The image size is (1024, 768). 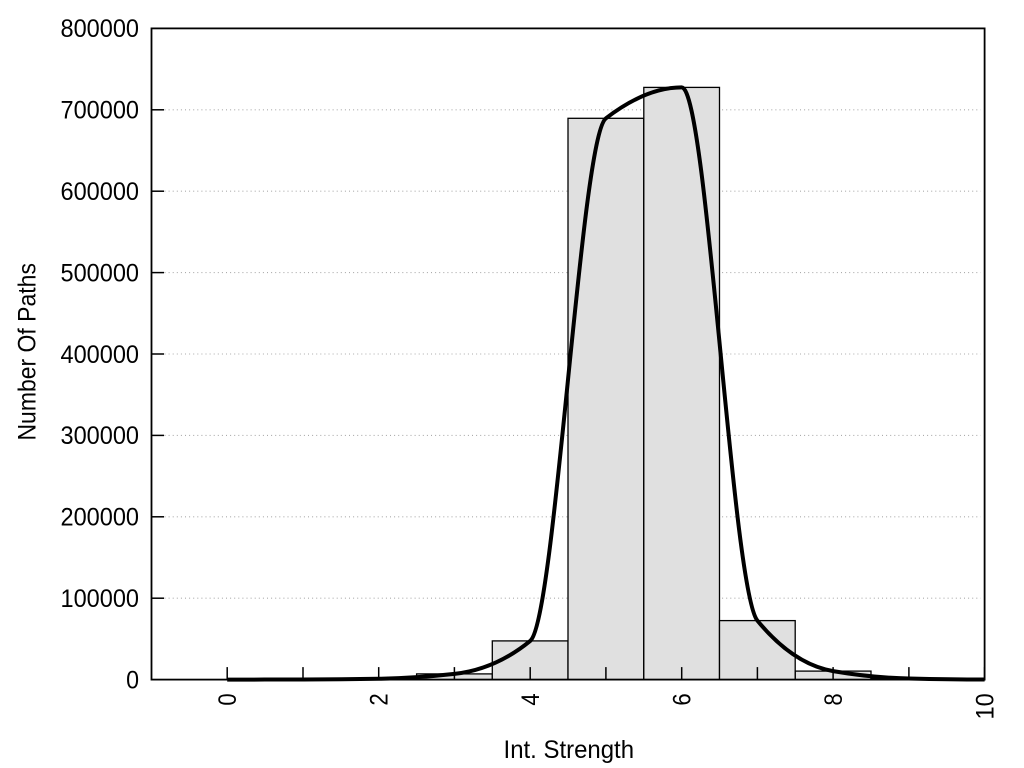 I want to click on svg-text: Number Of Paths, so click(x=28, y=352).